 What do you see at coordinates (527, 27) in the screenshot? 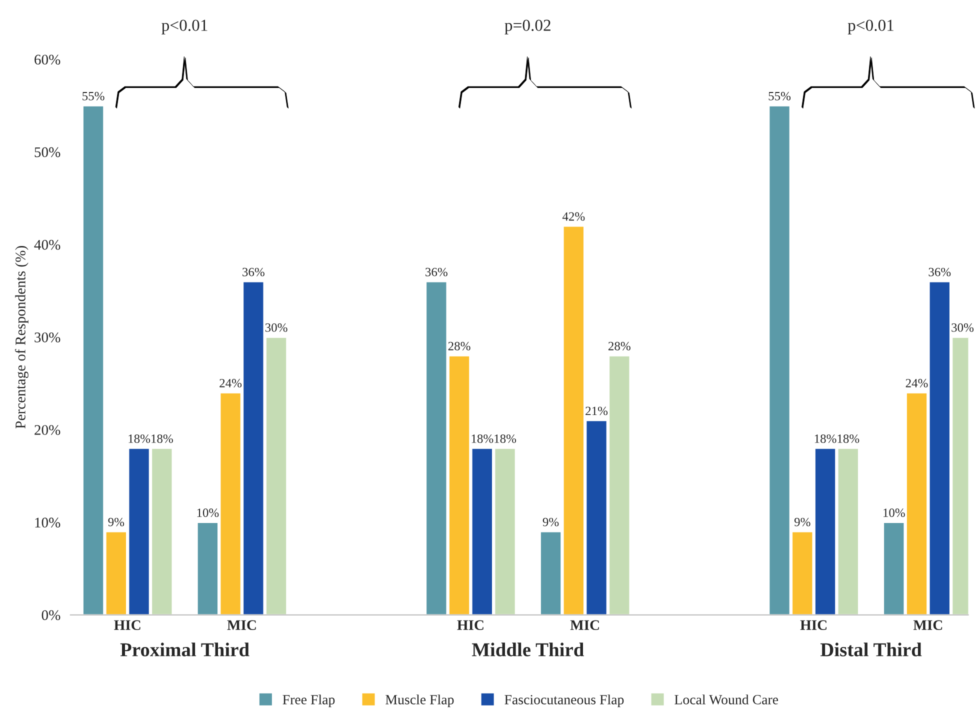
I see `text: p=0.02` at bounding box center [527, 27].